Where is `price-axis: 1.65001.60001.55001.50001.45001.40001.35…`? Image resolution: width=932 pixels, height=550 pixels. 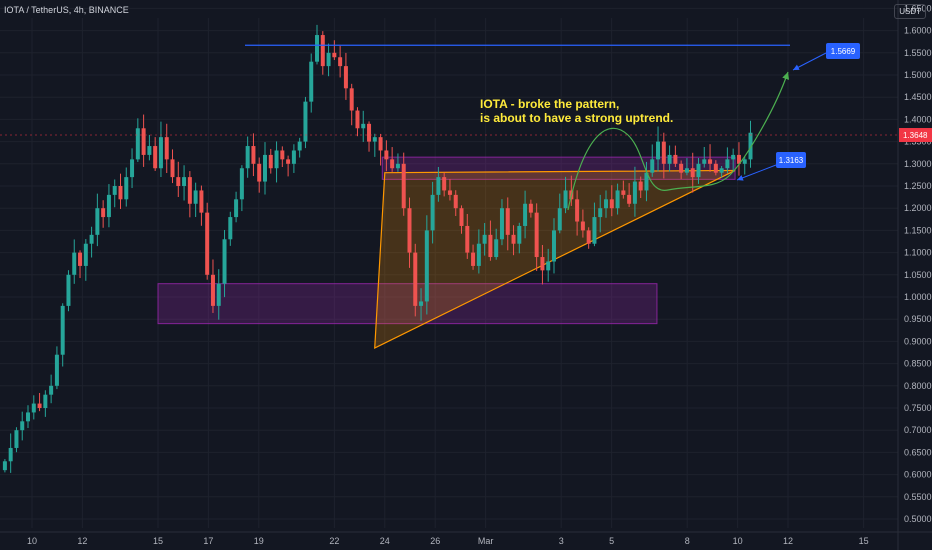
price-axis: 1.65001.60001.55001.50001.45001.40001.35… is located at coordinates (914, 275).